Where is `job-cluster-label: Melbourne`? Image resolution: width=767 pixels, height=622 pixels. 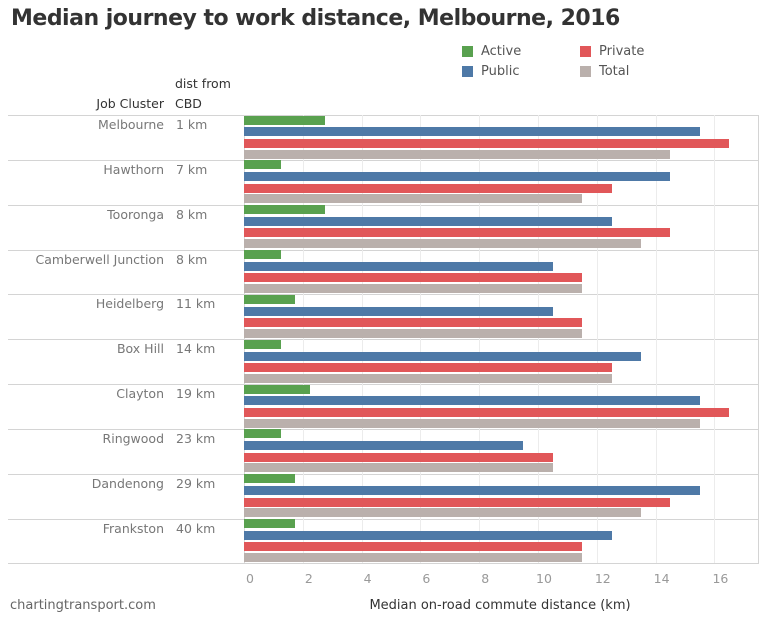 job-cluster-label: Melbourne is located at coordinates (131, 124).